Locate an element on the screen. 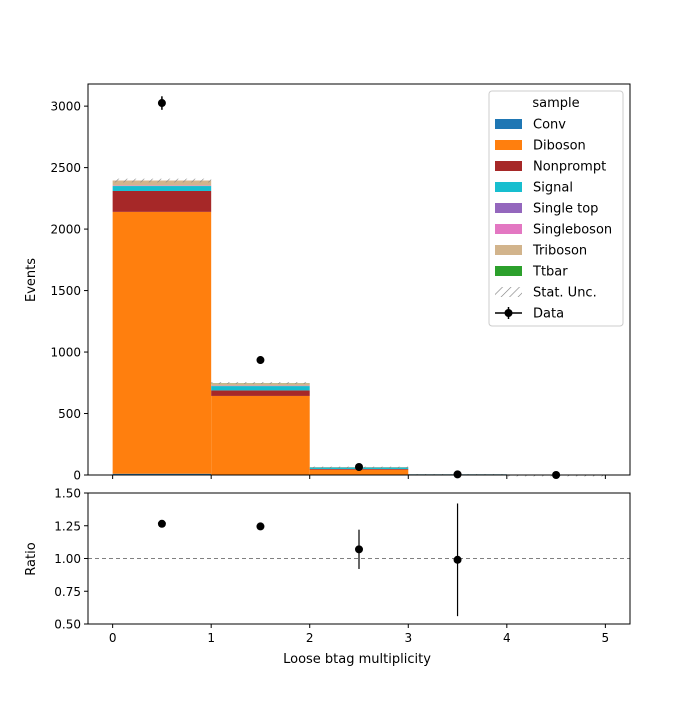 The image size is (700, 704). legend-label-data: Data is located at coordinates (548, 314).